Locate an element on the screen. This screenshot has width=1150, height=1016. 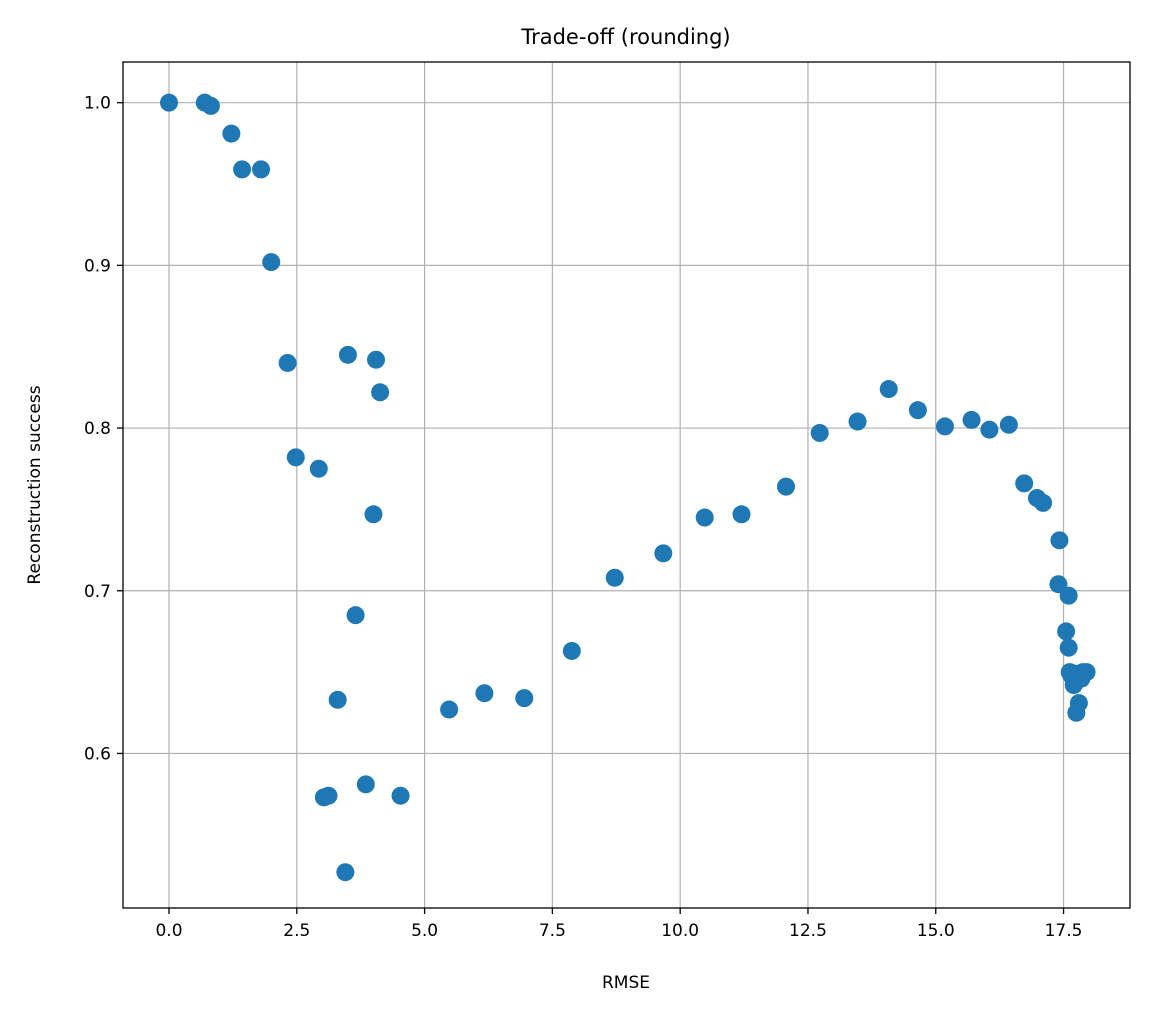
x-tick-label: 5.0 is located at coordinates (424, 931).